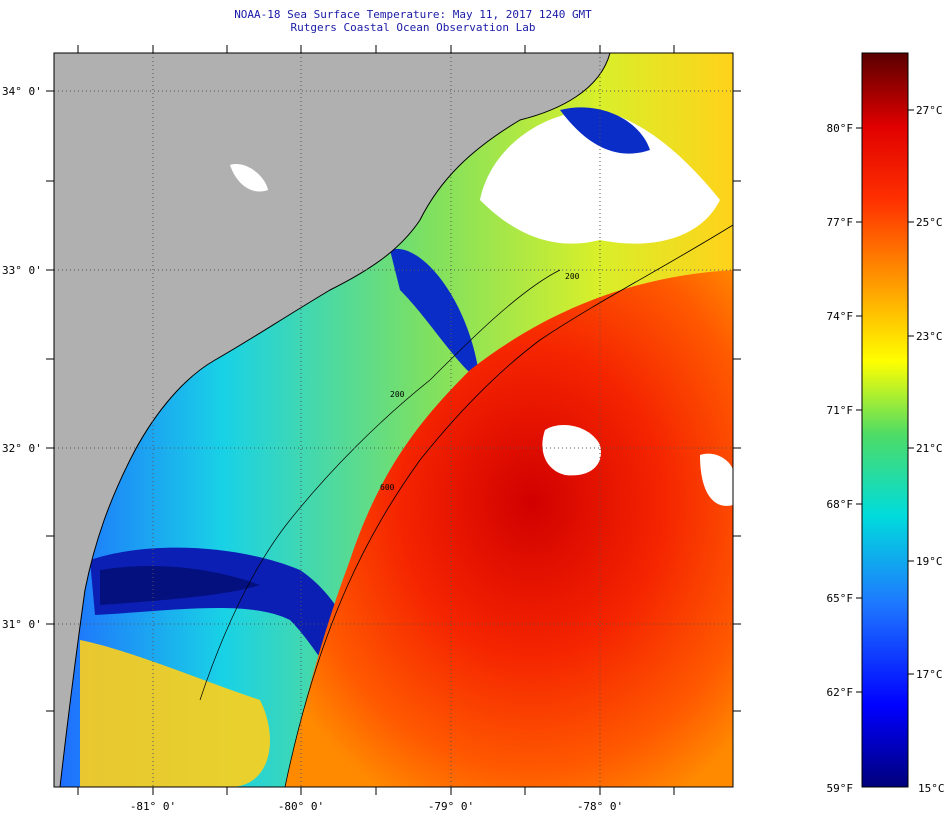  What do you see at coordinates (22, 624) in the screenshot?
I see `lat-label-31: 31° 0'` at bounding box center [22, 624].